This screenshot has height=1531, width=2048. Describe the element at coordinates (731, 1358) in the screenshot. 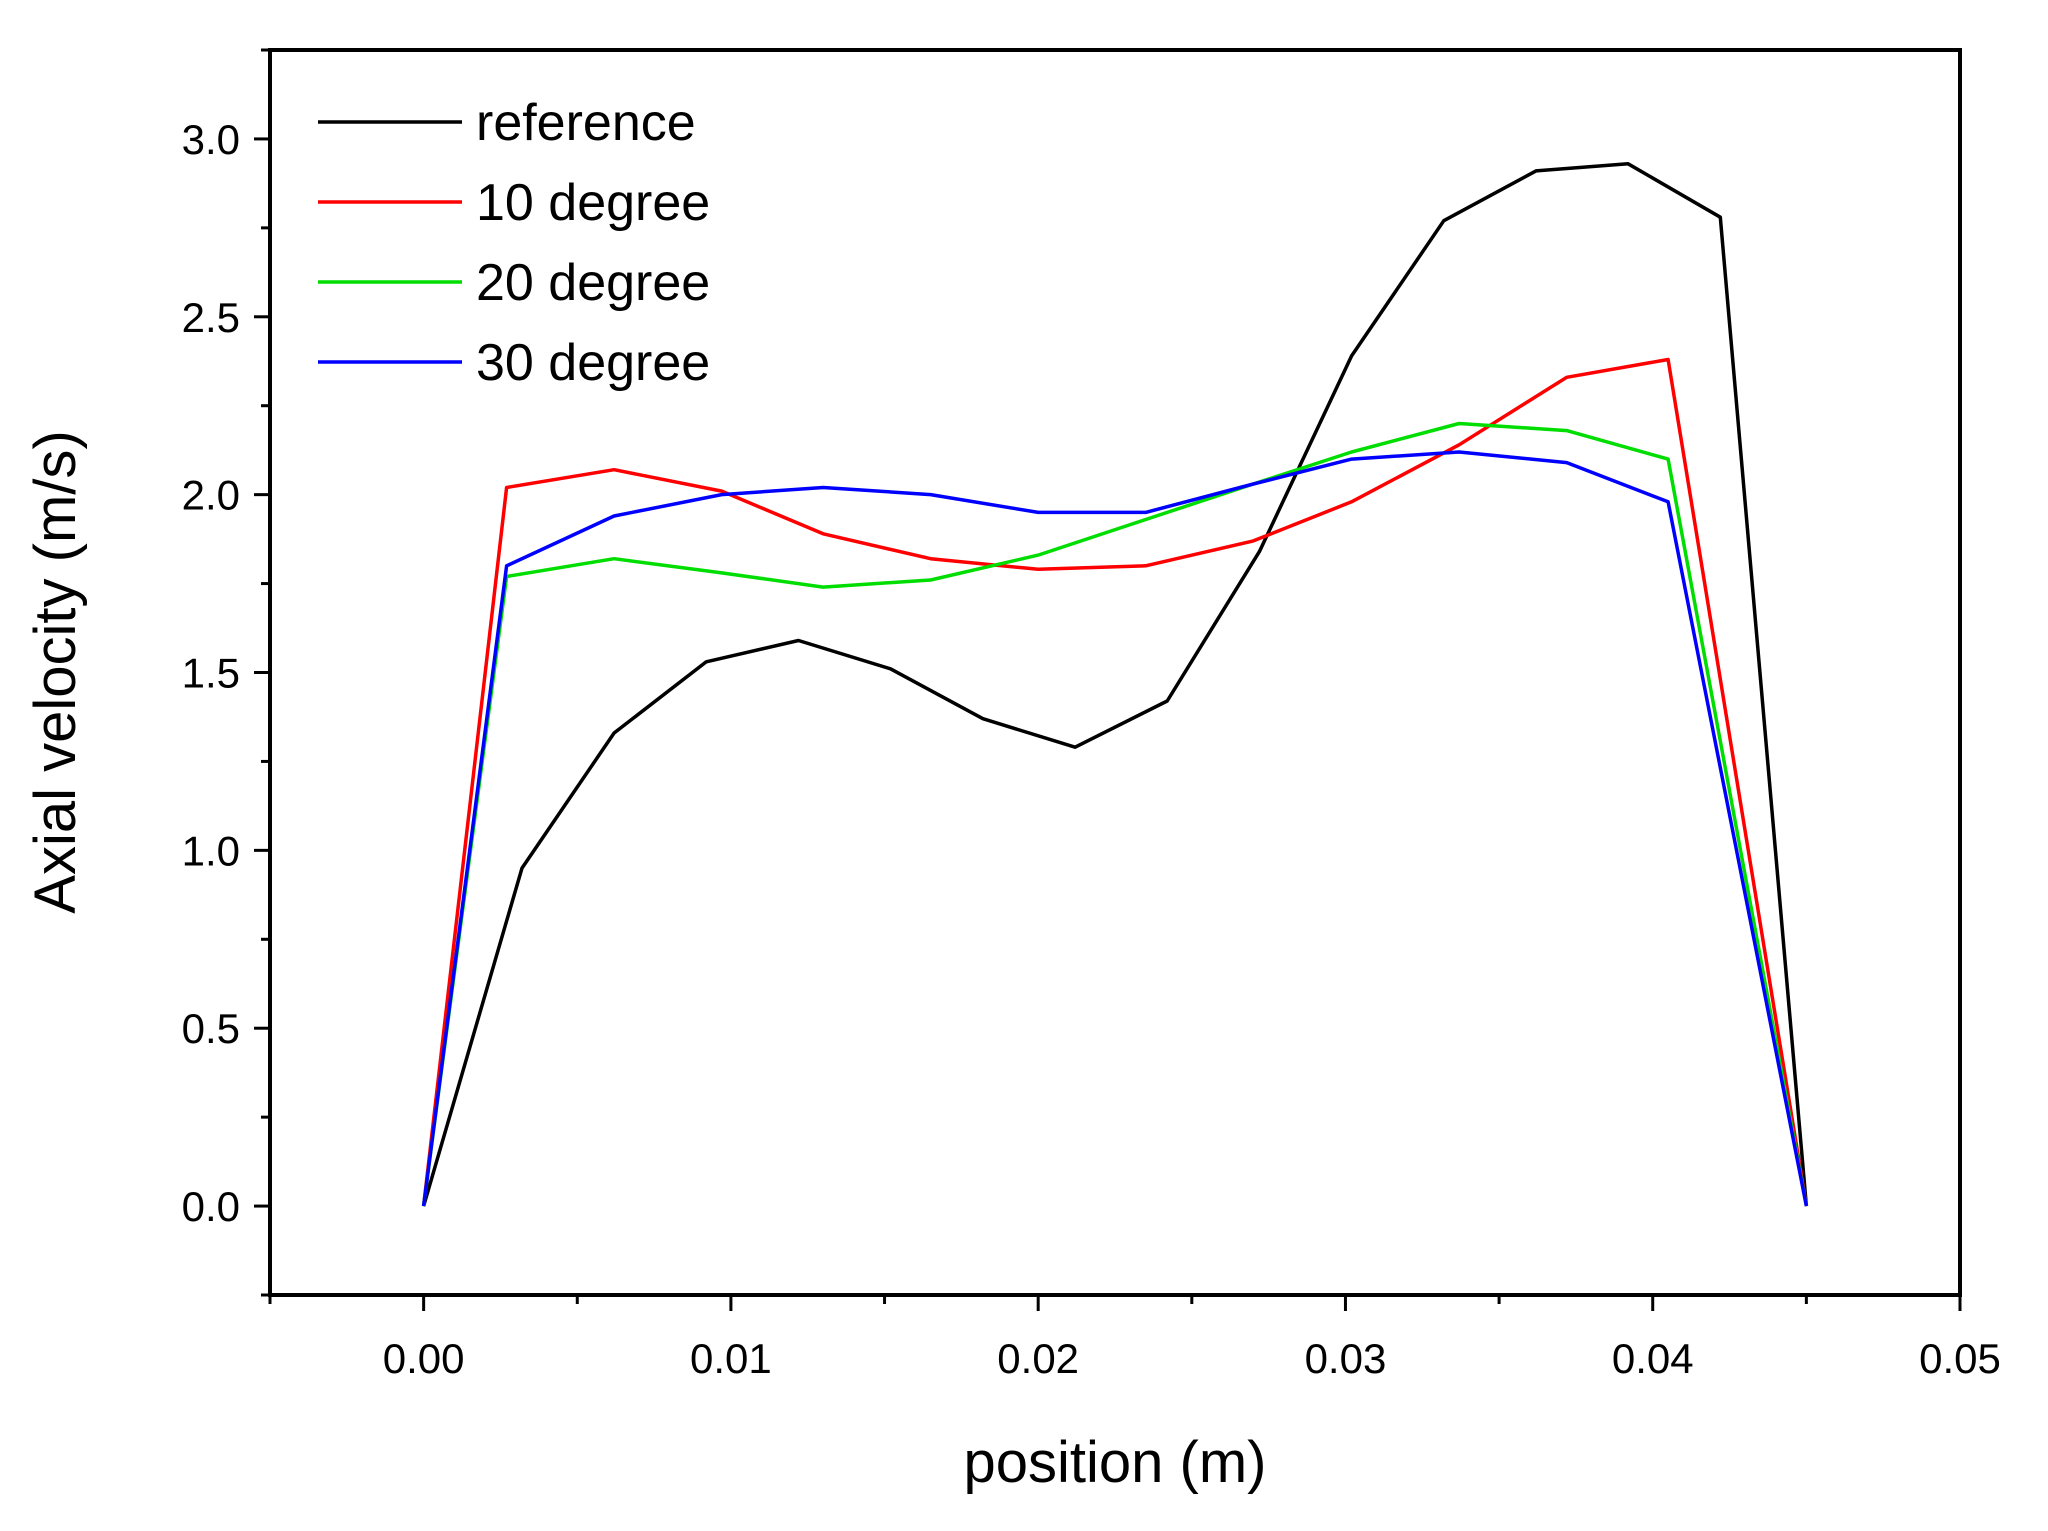

I see `x-tick-label: 0.01` at that location.